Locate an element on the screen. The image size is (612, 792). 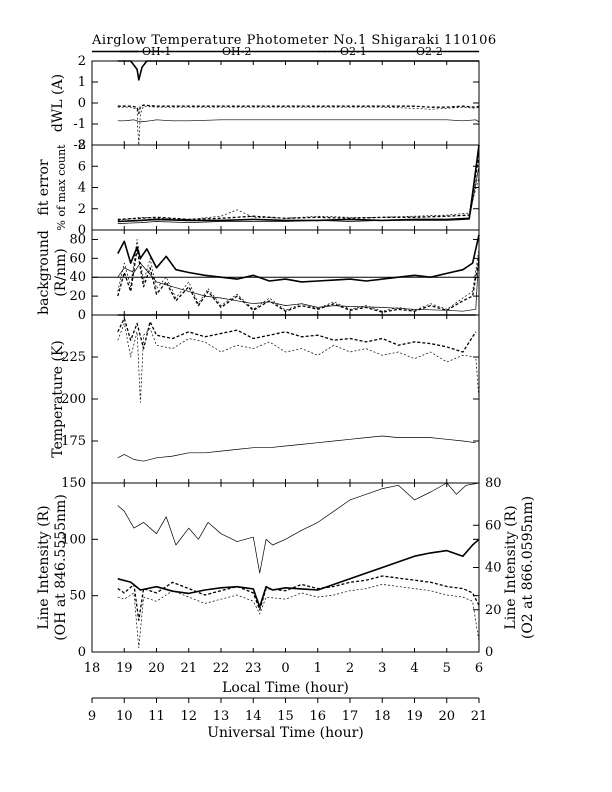
y-tick-label: 200 is located at coordinates (73, 399).